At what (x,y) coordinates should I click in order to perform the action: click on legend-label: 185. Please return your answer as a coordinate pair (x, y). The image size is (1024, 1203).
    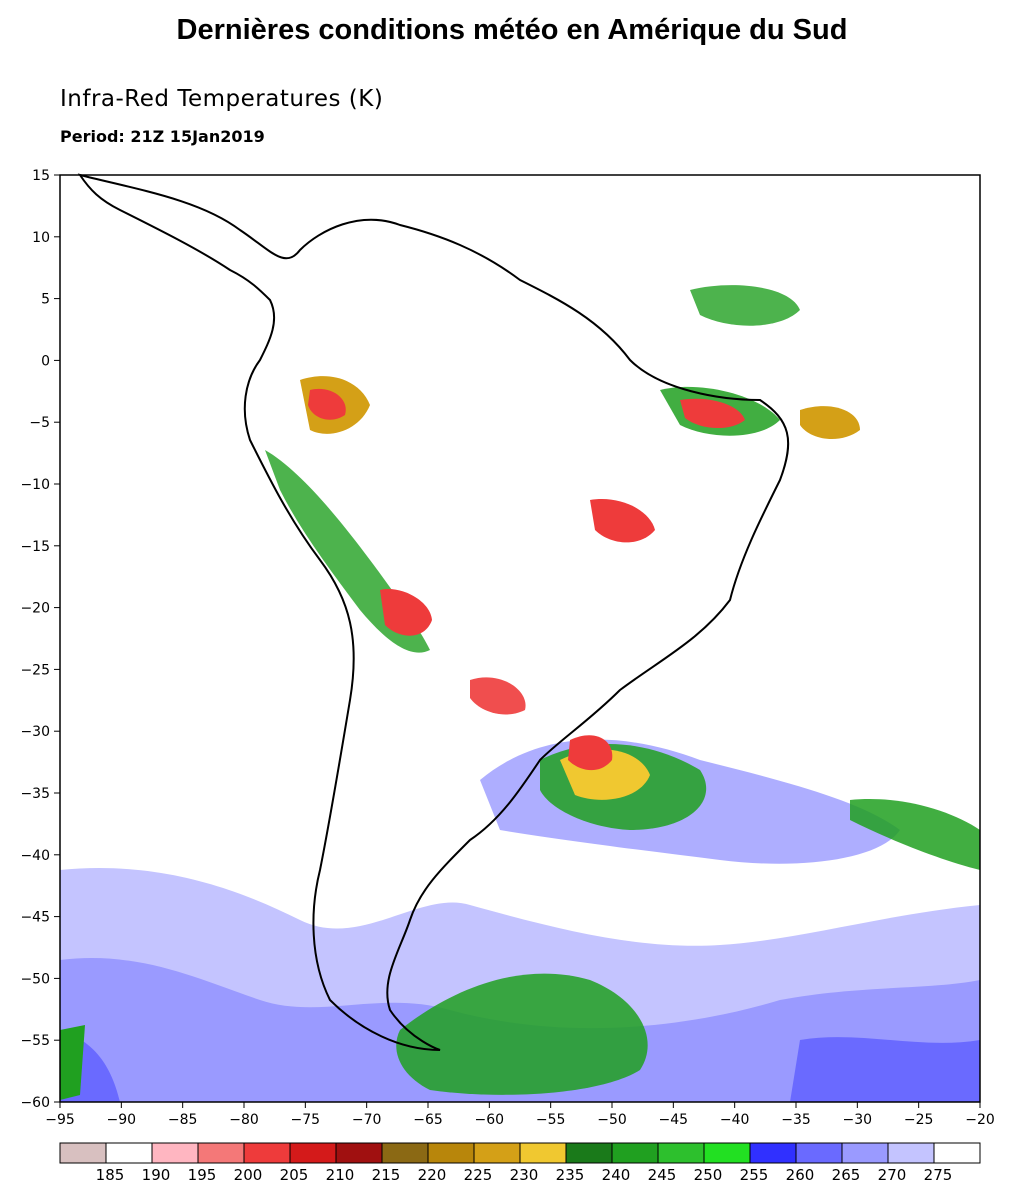
    Looking at the image, I should click on (110, 1175).